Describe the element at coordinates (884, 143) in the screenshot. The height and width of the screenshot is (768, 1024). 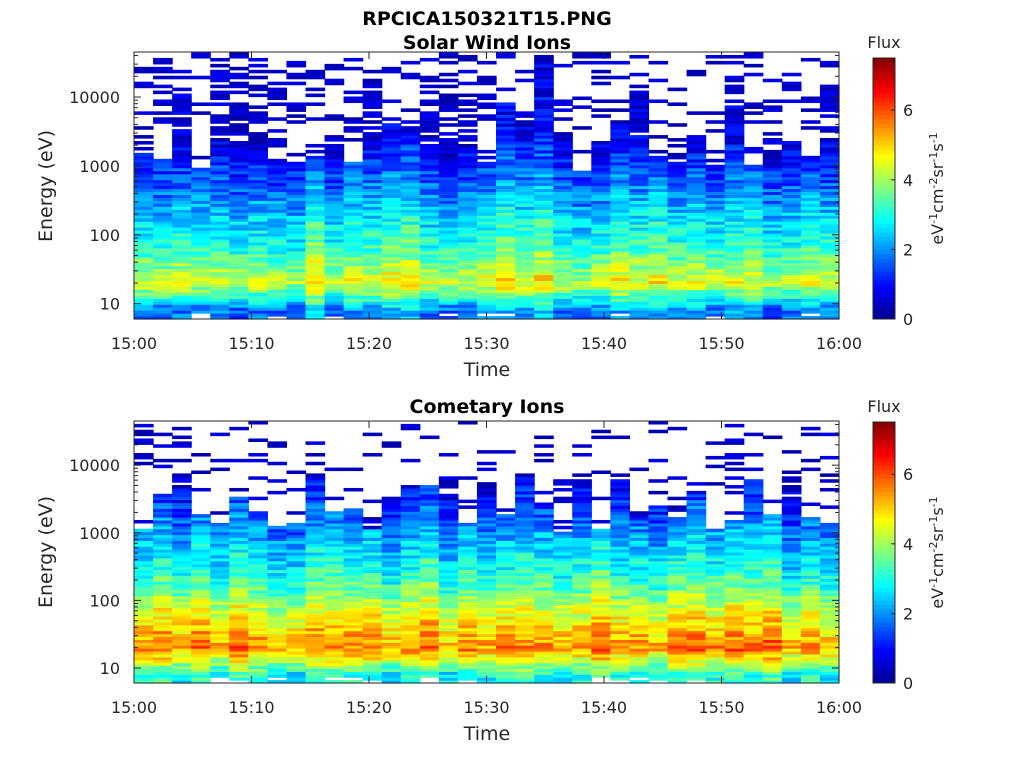
I see `colorbar-segment` at that location.